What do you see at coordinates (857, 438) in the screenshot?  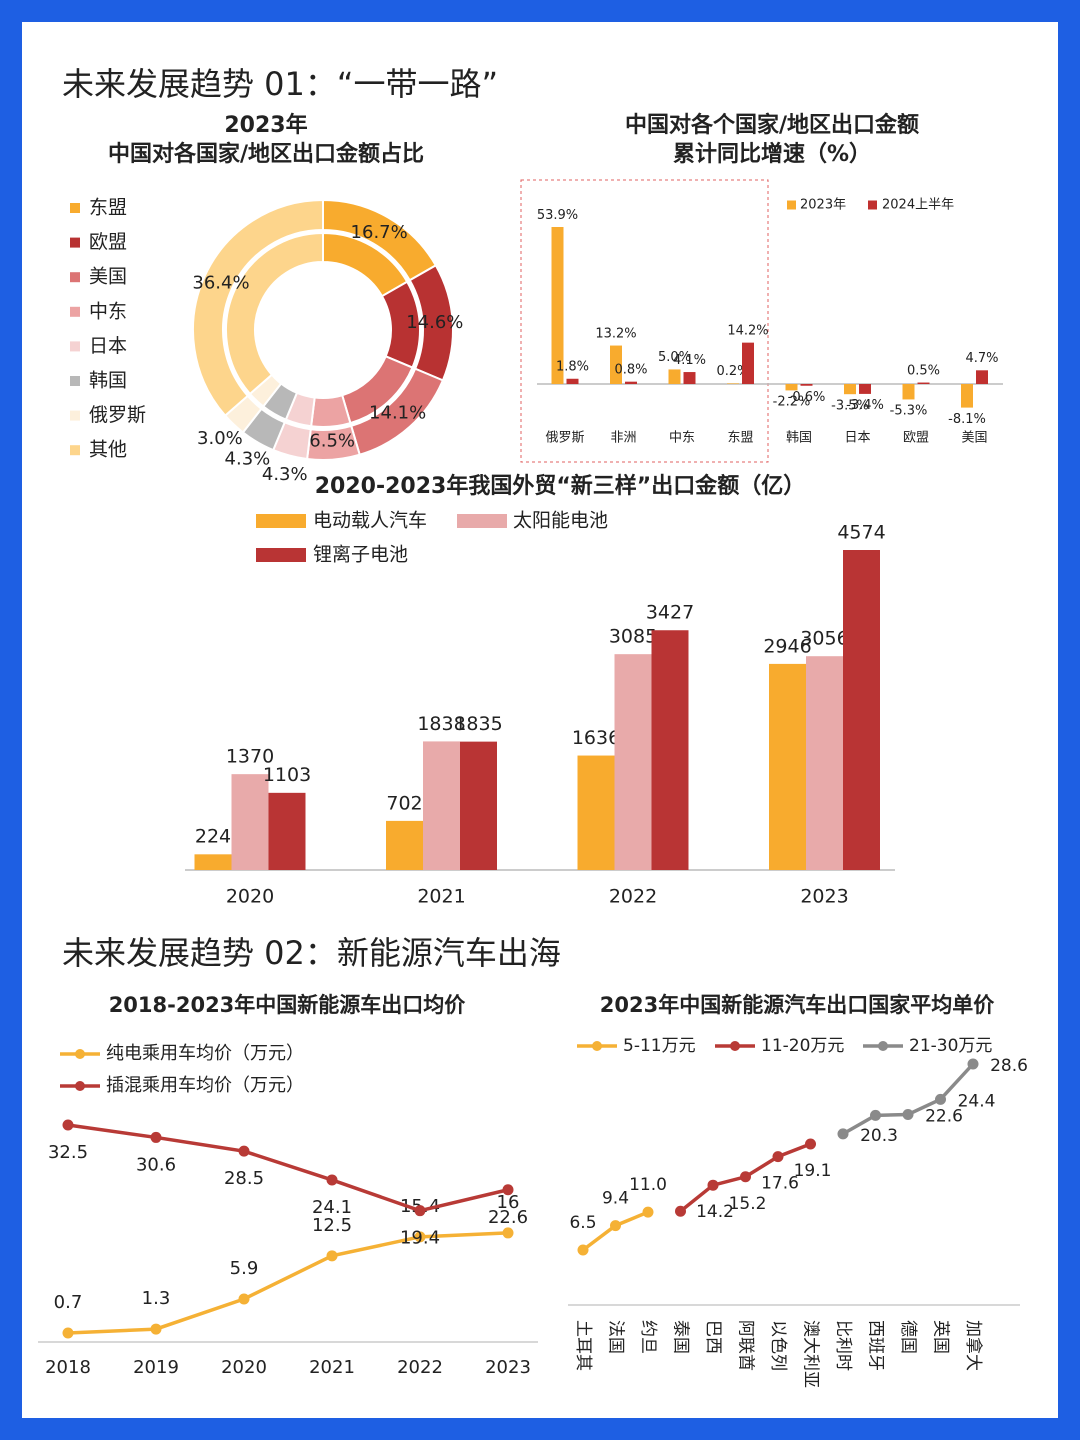 I see `x-tick-label: 日本` at bounding box center [857, 438].